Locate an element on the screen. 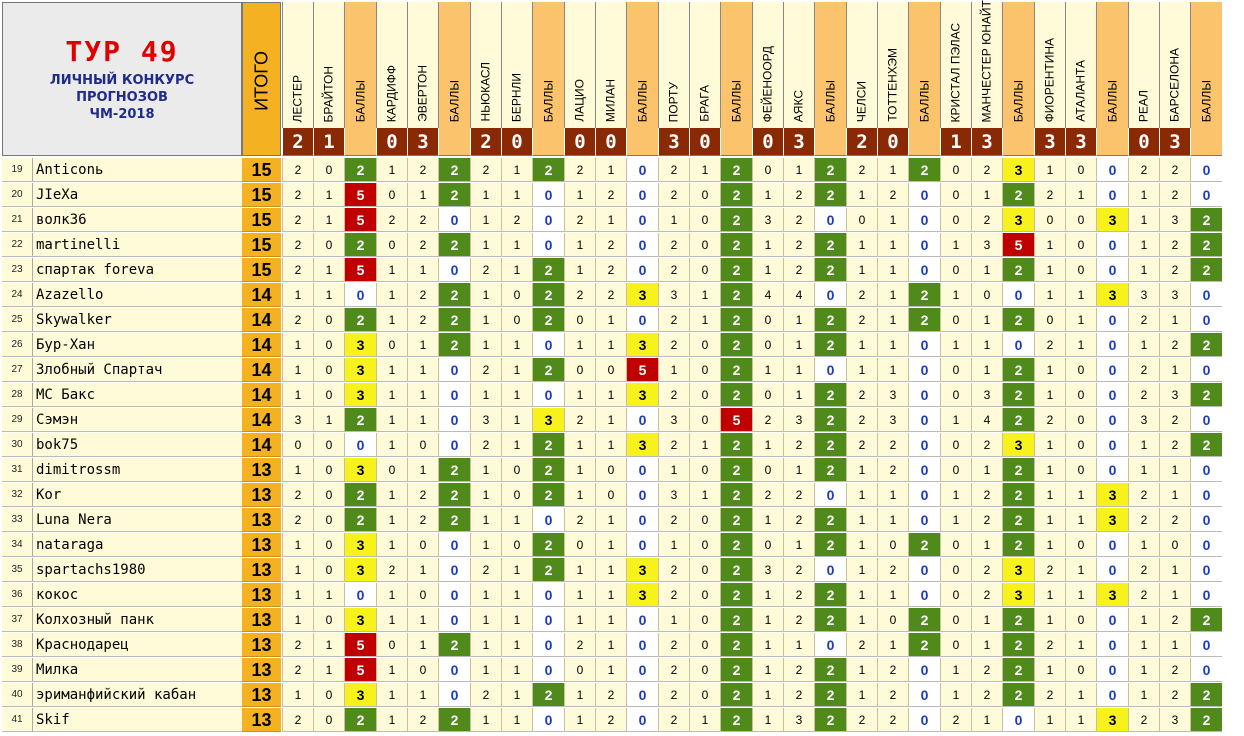 The image size is (1244, 736). participant-name: кокос is located at coordinates (137, 595).